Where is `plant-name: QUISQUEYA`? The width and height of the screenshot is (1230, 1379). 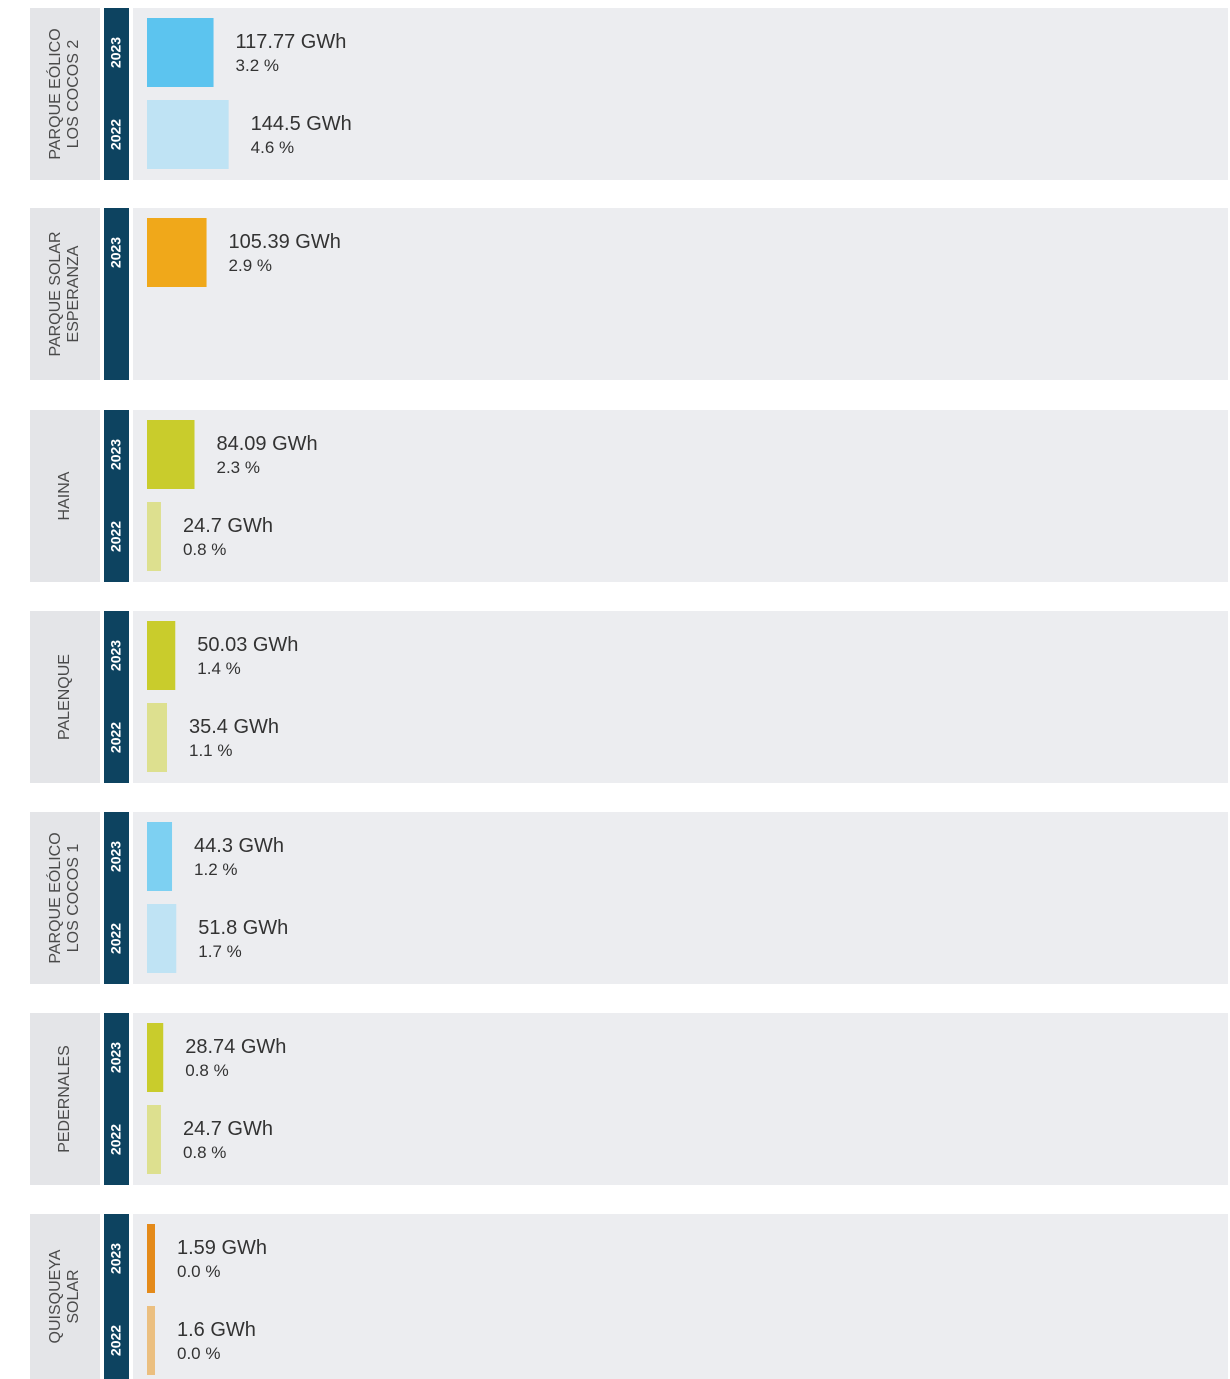
plant-name: QUISQUEYA is located at coordinates (55, 1296).